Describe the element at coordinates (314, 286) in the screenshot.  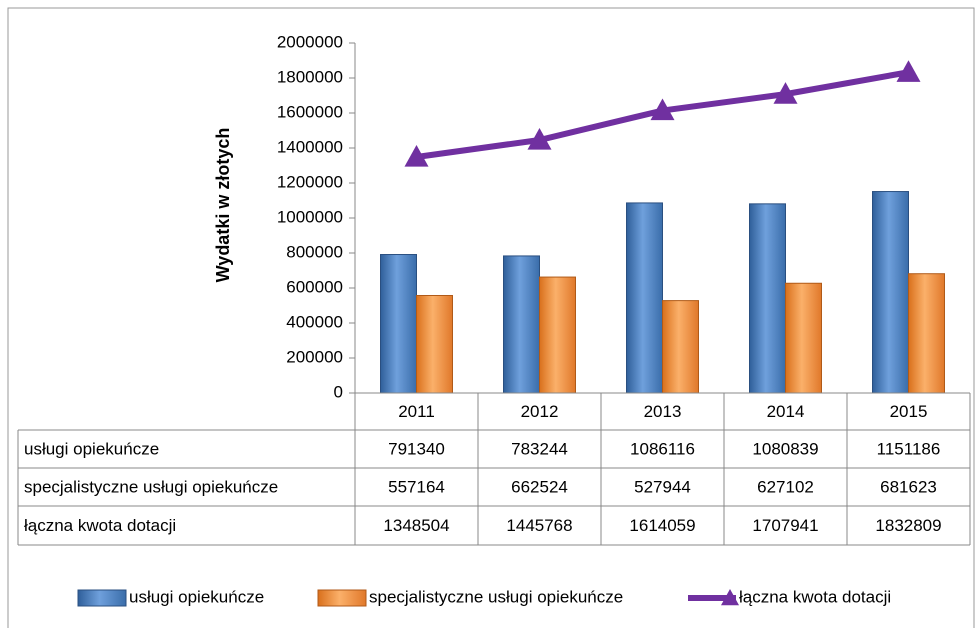
I see `y-tick-label: 600000` at that location.